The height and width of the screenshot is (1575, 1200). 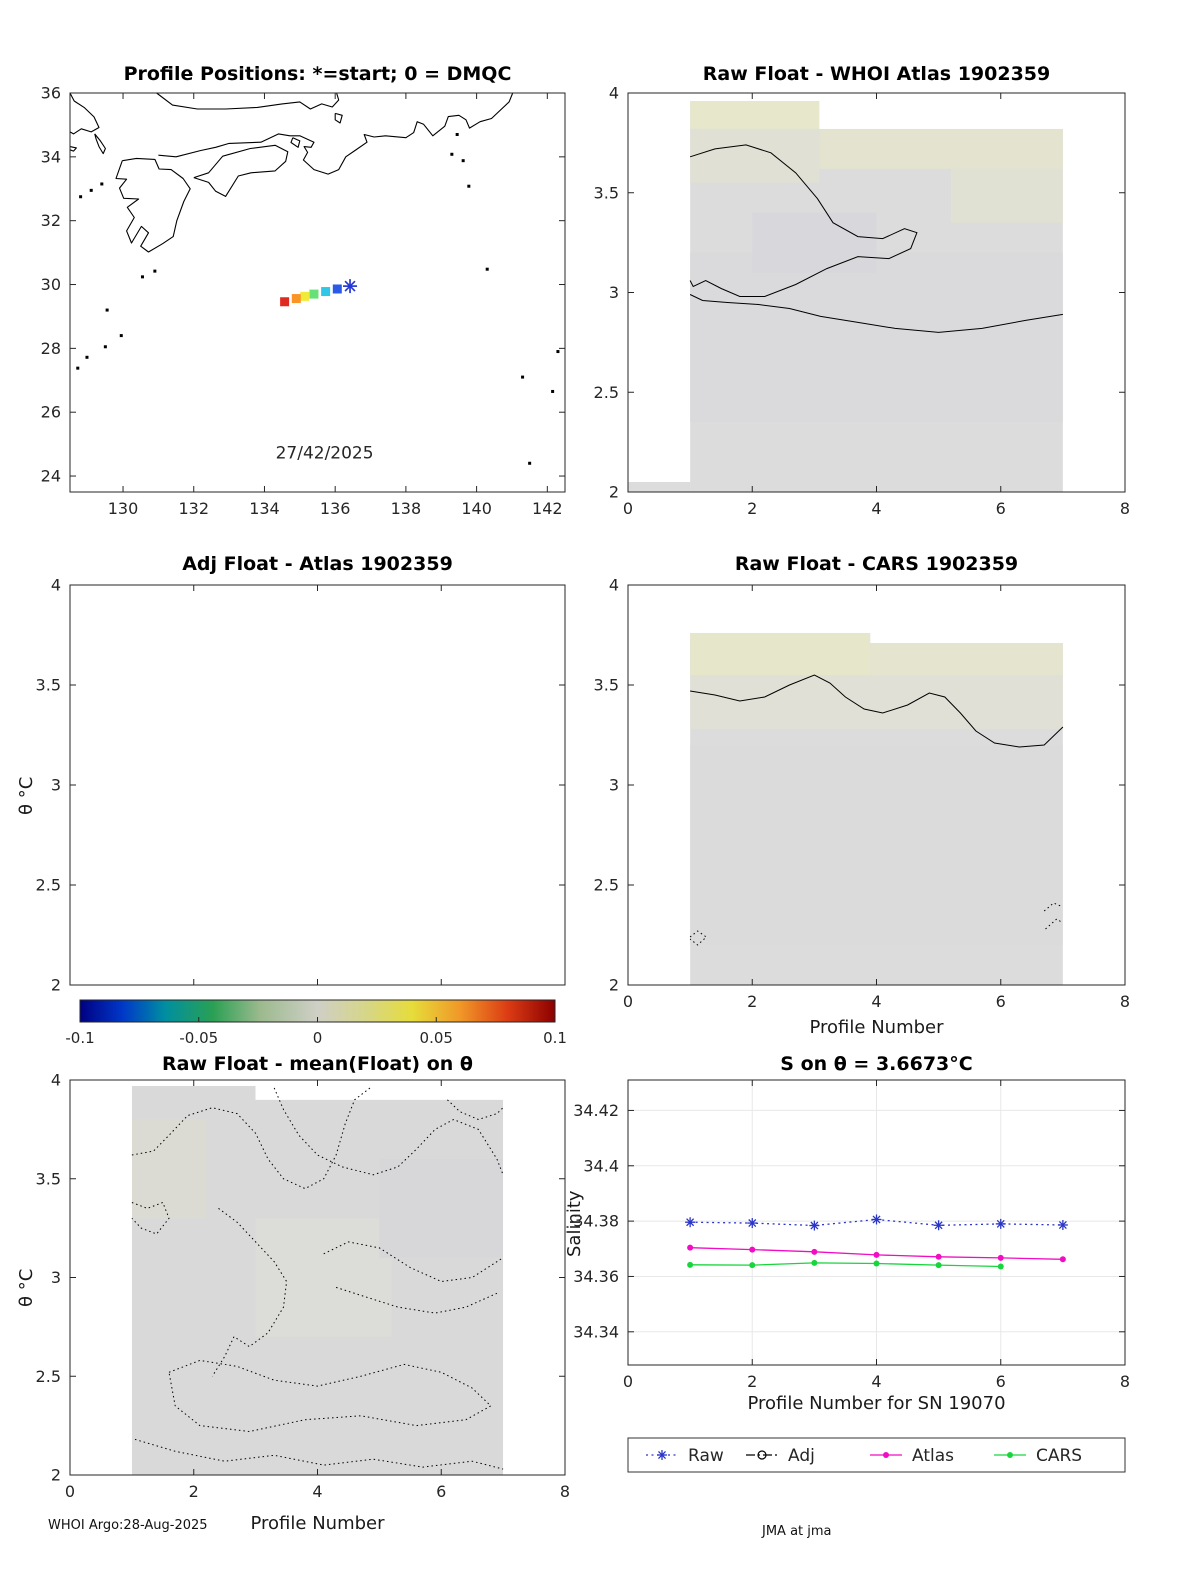 What do you see at coordinates (1001, 508) in the screenshot?
I see `svg-text: 6` at bounding box center [1001, 508].